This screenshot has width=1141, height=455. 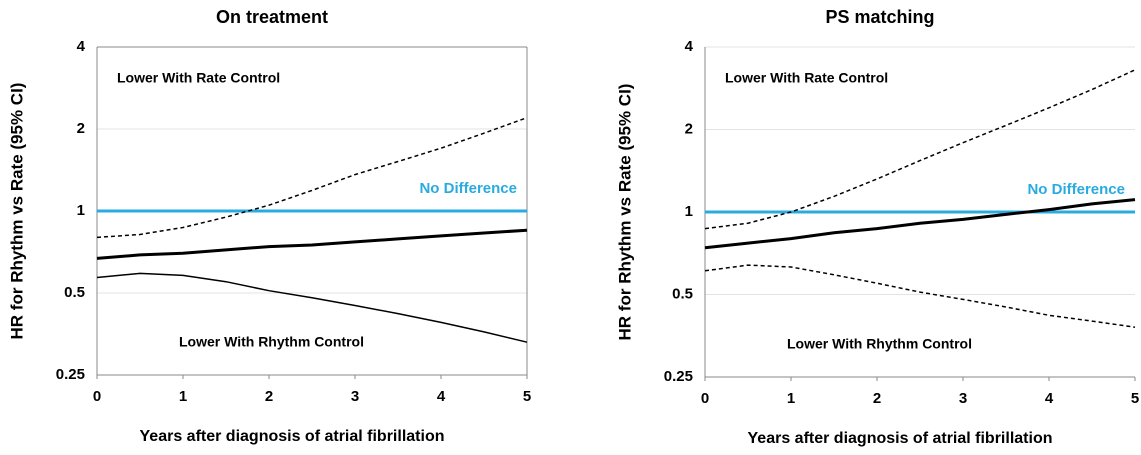 What do you see at coordinates (879, 17) in the screenshot?
I see `chart-title: PS matching` at bounding box center [879, 17].